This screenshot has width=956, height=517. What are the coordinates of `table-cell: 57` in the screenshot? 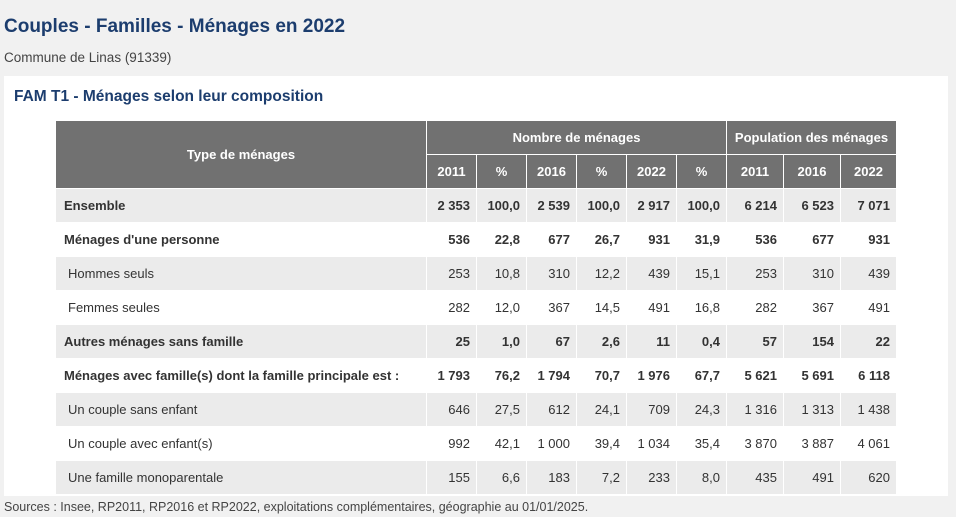 It's located at (755, 341).